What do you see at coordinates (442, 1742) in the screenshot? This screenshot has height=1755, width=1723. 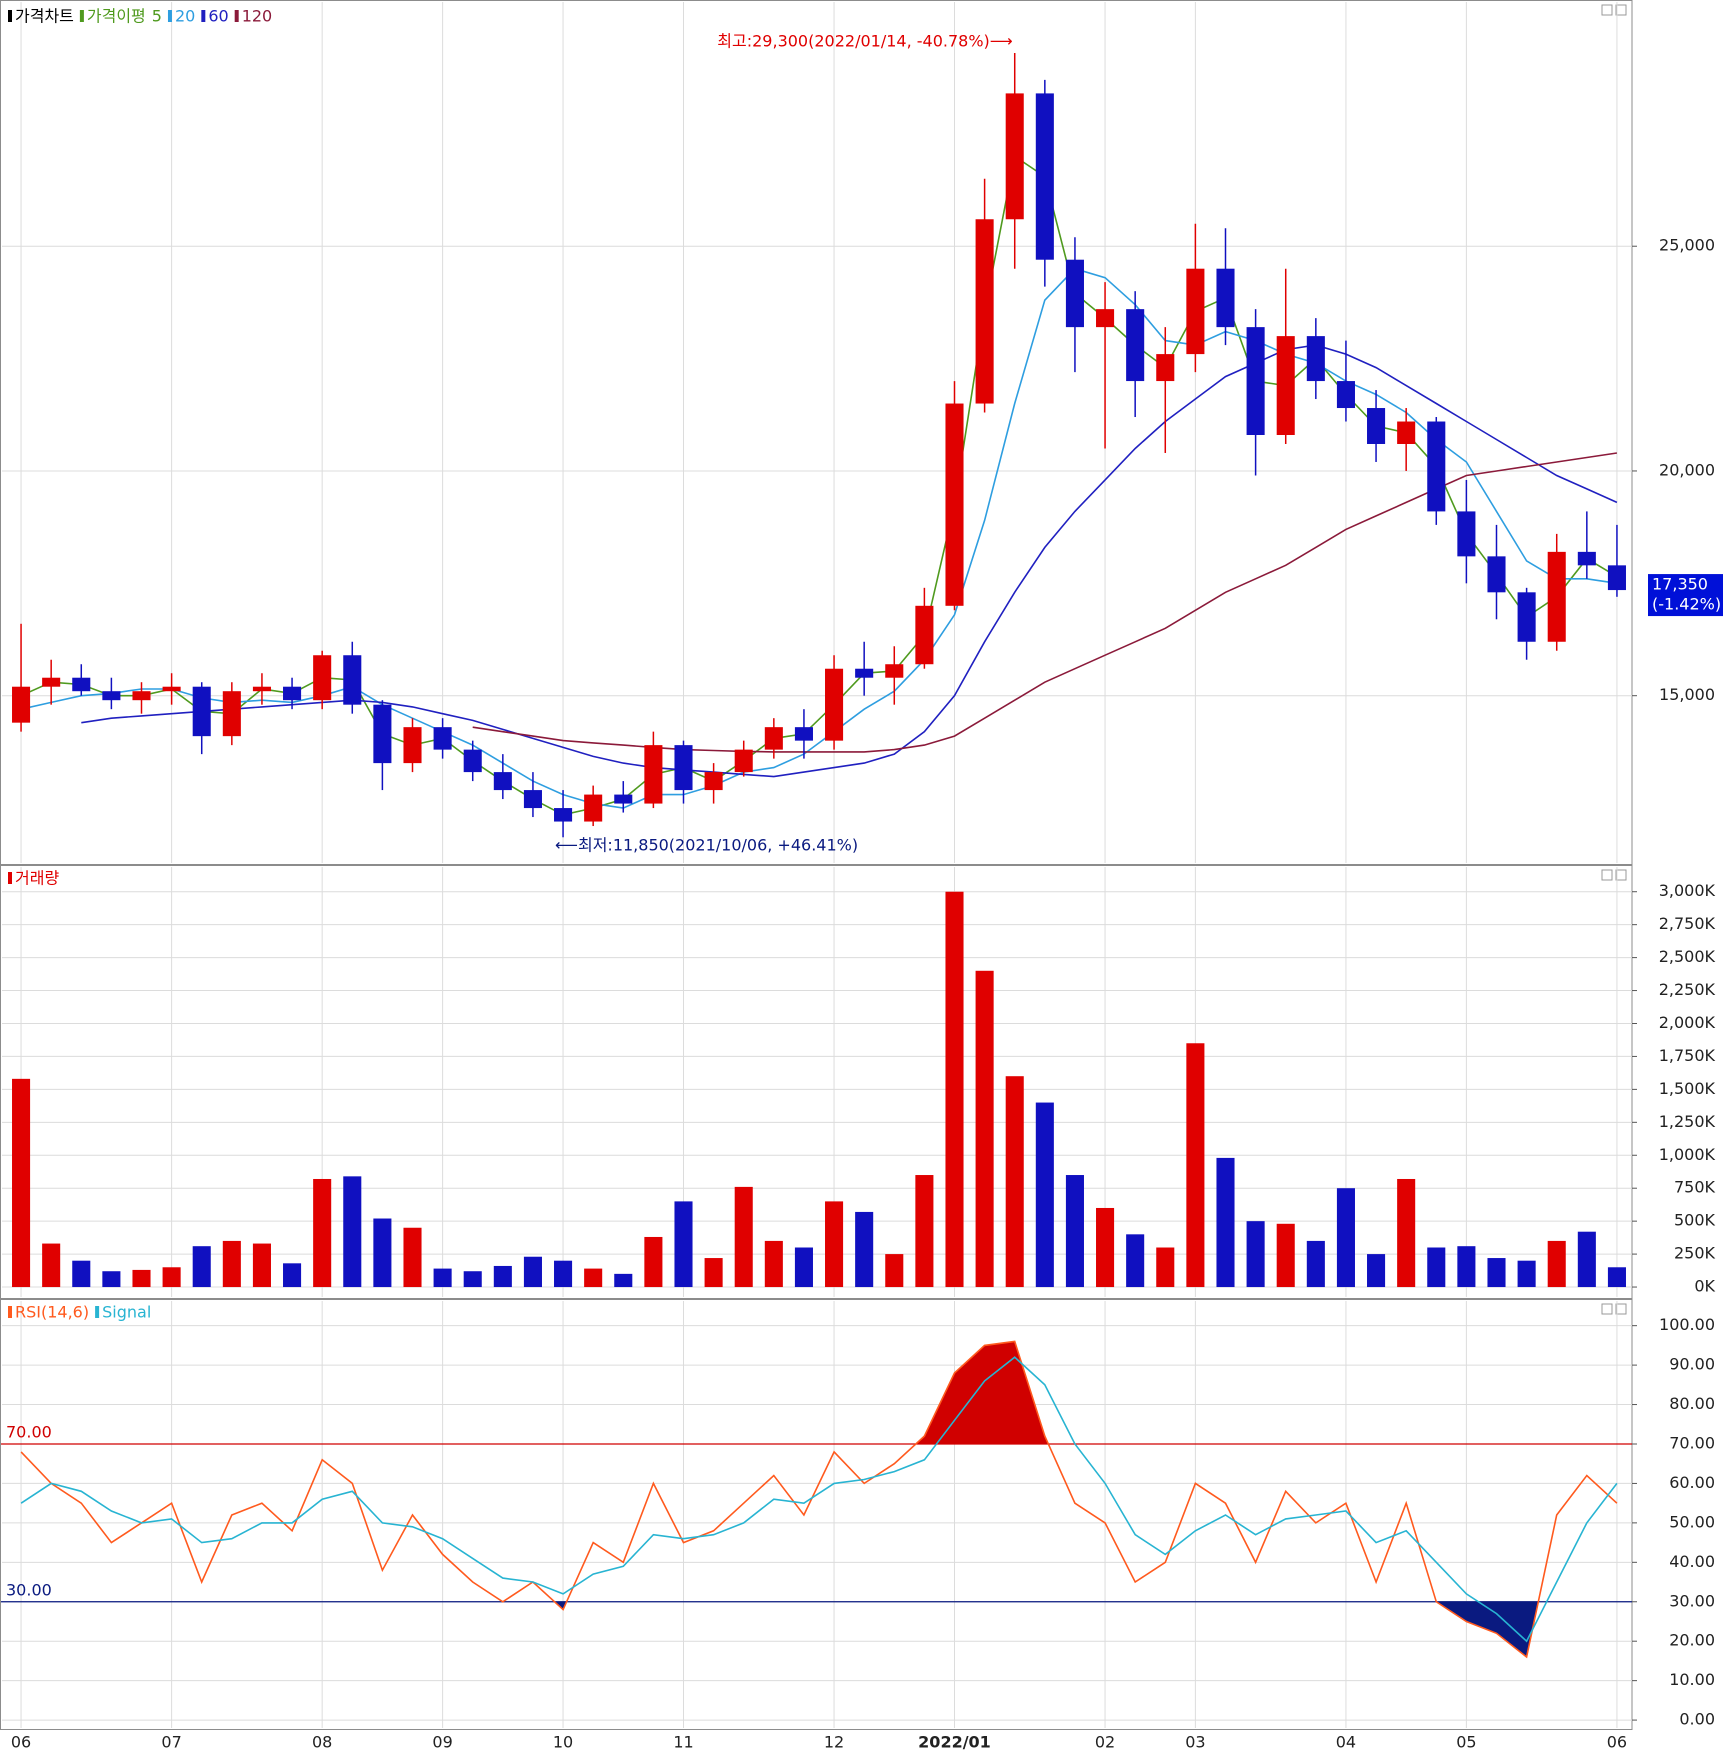 I see `x-tick-label: 09` at bounding box center [442, 1742].